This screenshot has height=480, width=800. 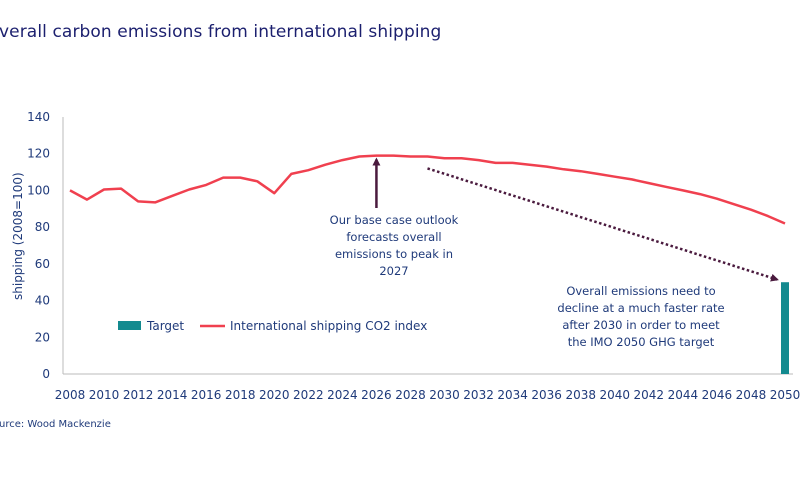 What do you see at coordinates (394, 254) in the screenshot?
I see `annotation-line: emissions to peak in` at bounding box center [394, 254].